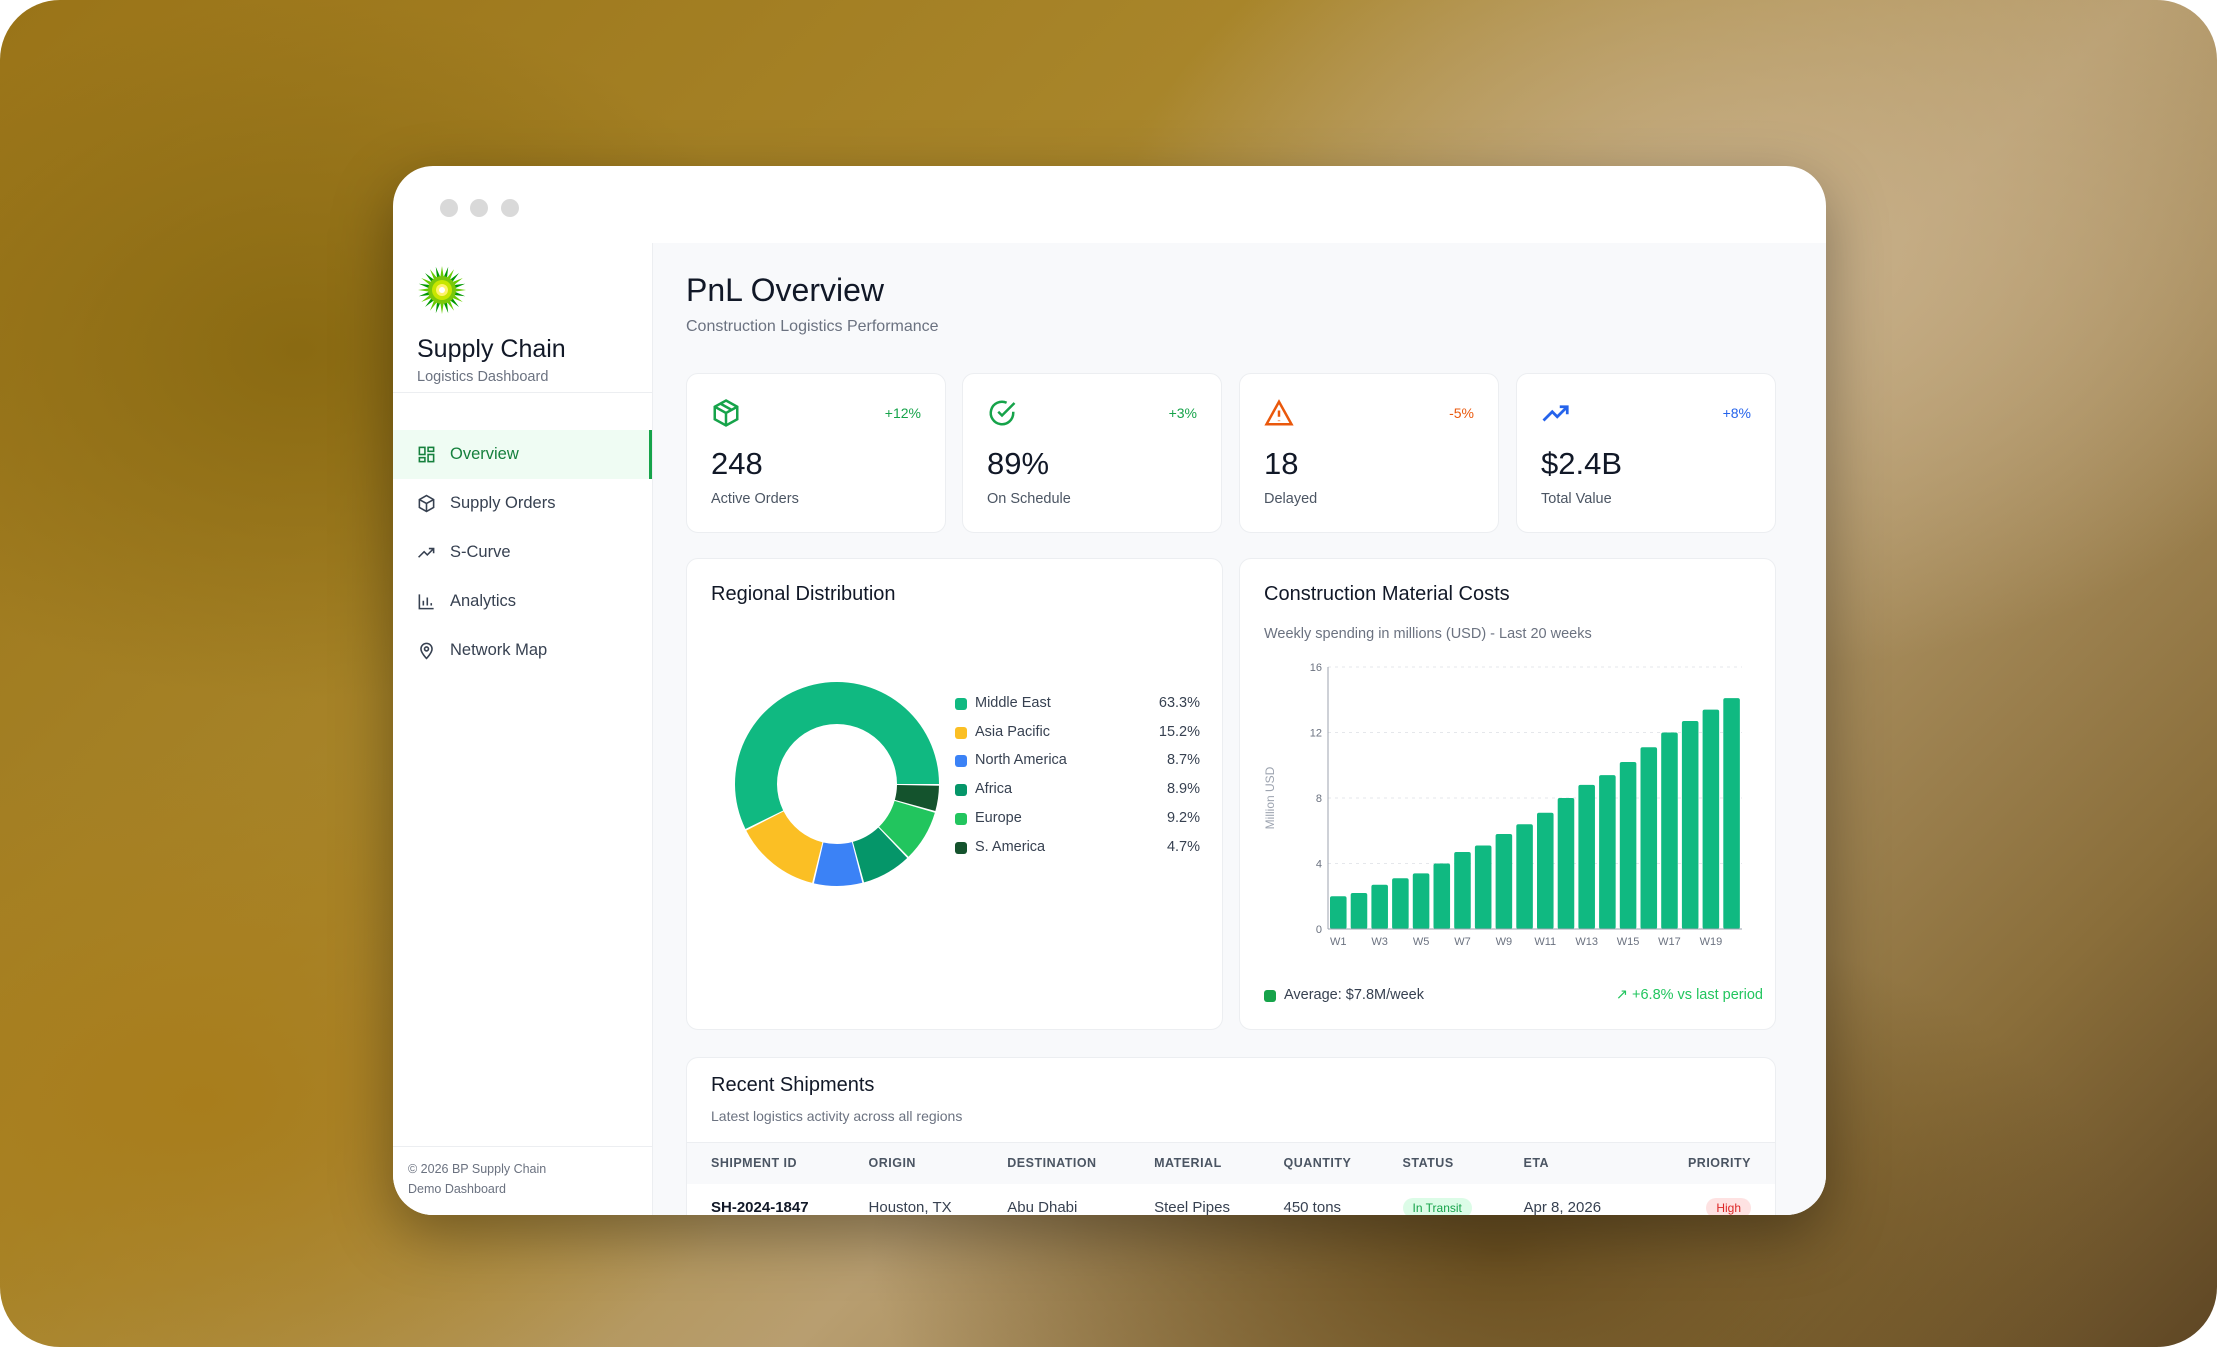  What do you see at coordinates (998, 817) in the screenshot?
I see `legend-label: Europe` at bounding box center [998, 817].